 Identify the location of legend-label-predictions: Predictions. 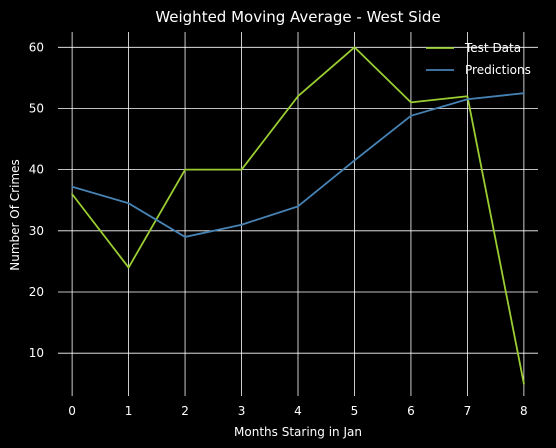
(498, 70).